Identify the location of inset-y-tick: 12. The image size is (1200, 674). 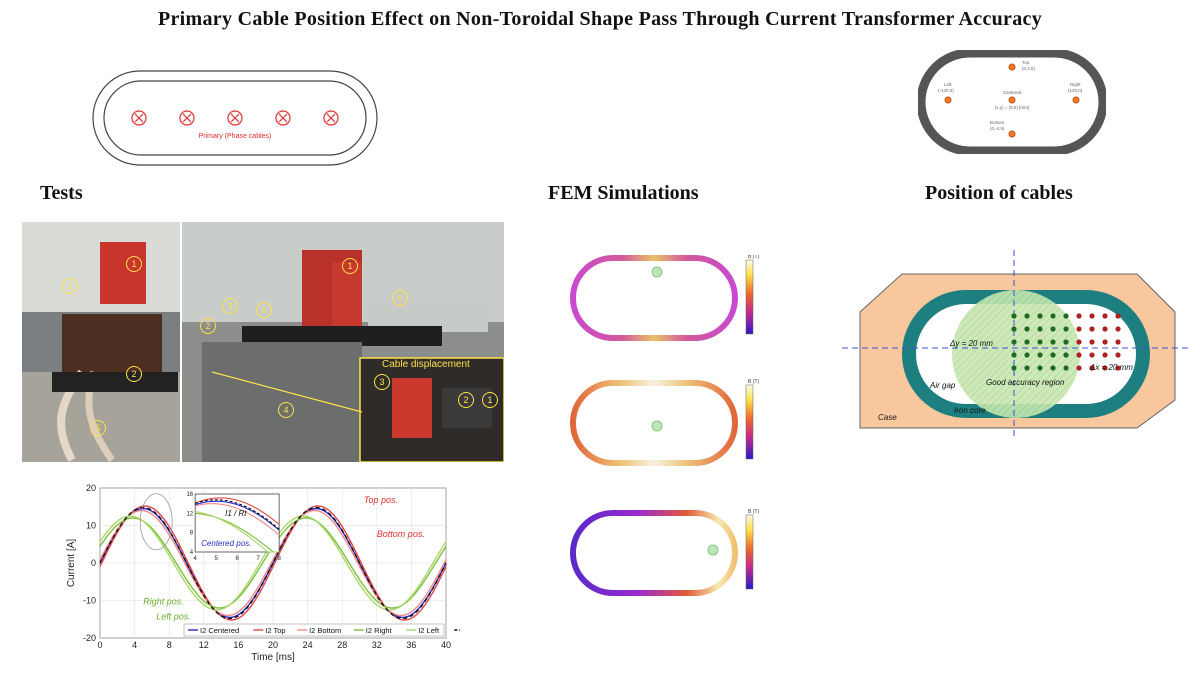
(189, 514).